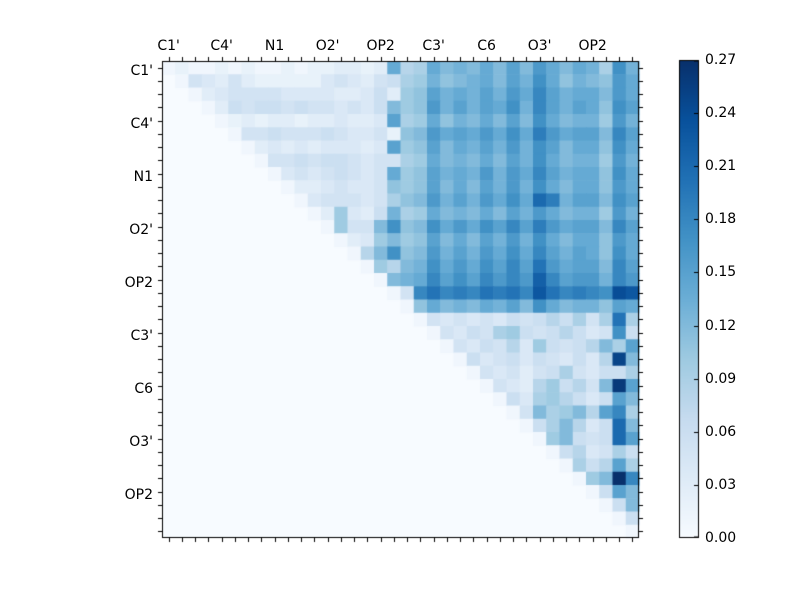  Describe the element at coordinates (141, 335) in the screenshot. I see `y-axis-label: C3'` at that location.